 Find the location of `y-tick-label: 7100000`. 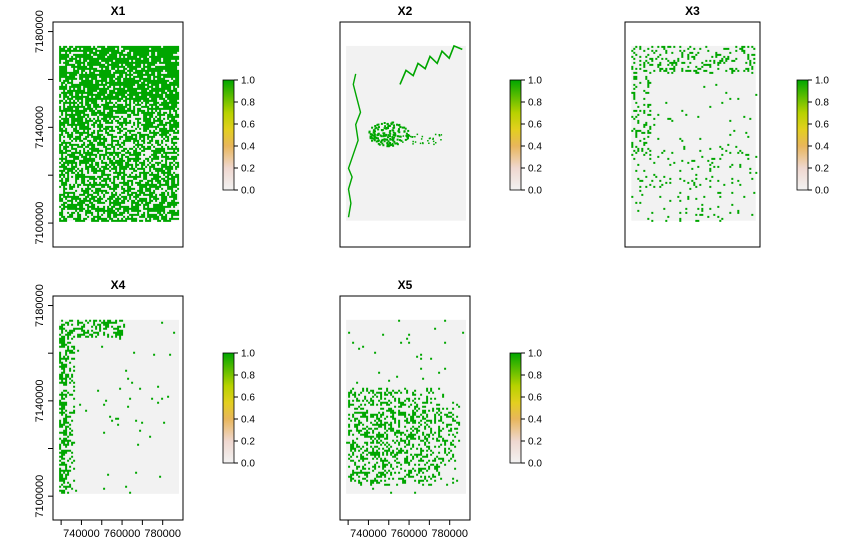

y-tick-label: 7100000 is located at coordinates (40, 496).